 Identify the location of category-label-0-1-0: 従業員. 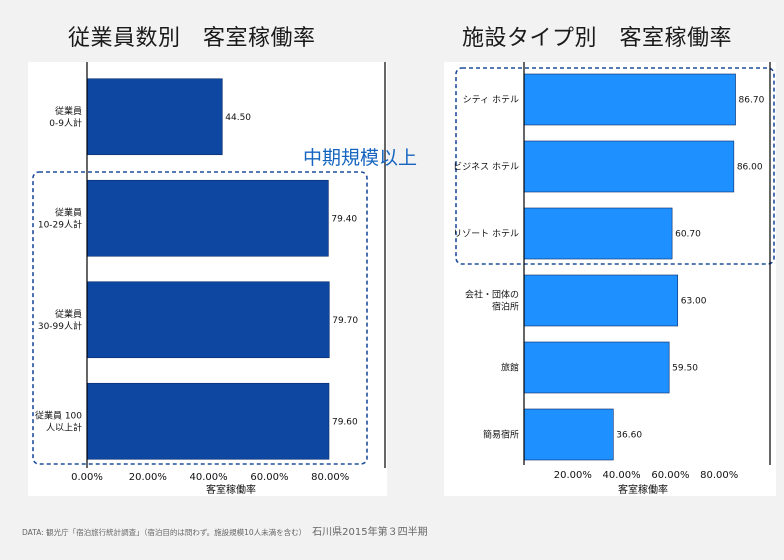
(68, 212).